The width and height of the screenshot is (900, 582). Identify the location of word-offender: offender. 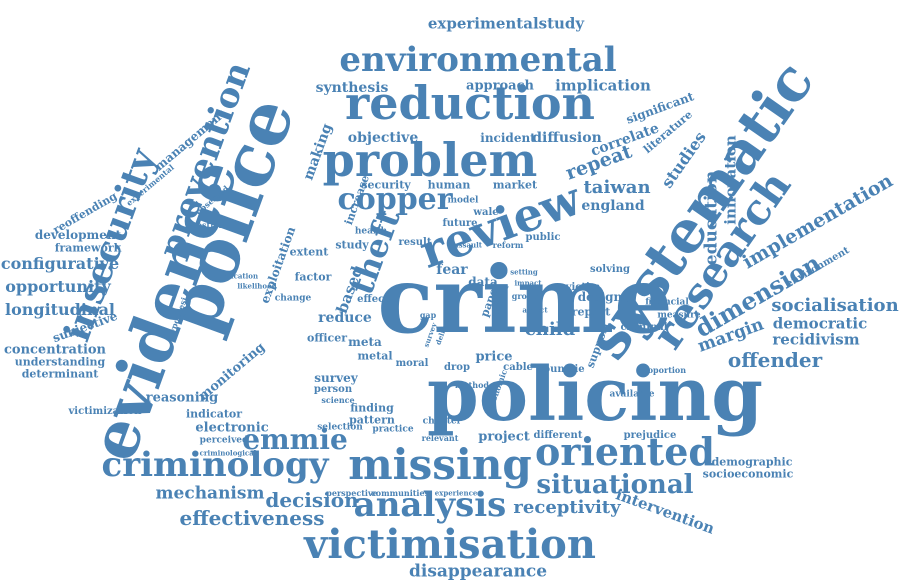
(775, 360).